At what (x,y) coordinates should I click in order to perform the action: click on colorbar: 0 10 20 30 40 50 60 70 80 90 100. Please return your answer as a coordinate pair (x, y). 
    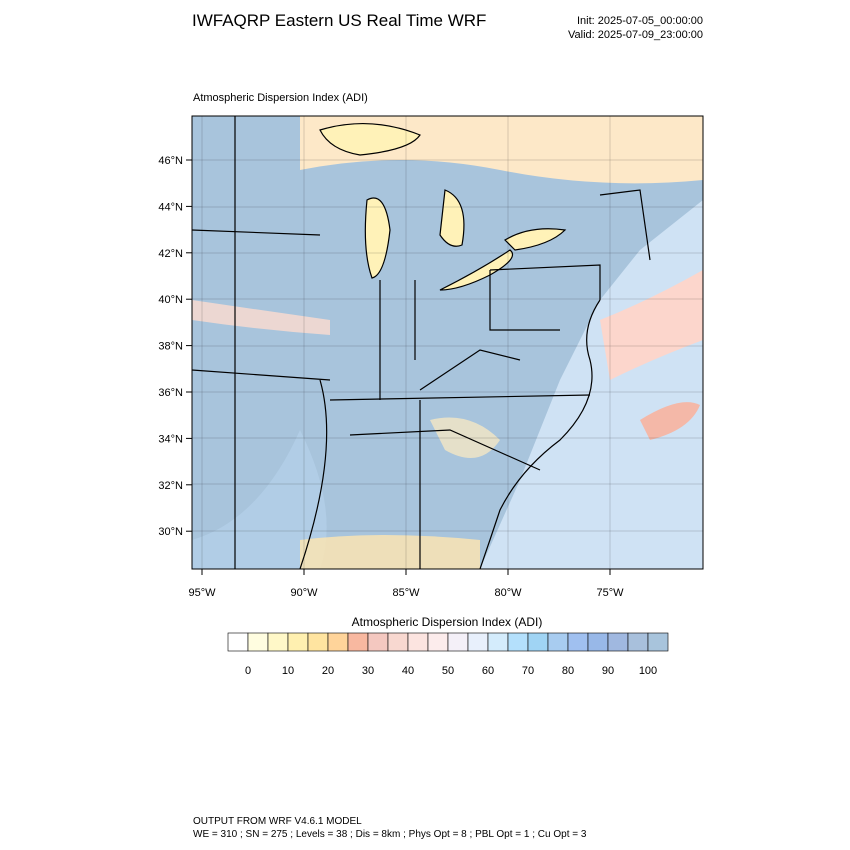
    Looking at the image, I should click on (448, 654).